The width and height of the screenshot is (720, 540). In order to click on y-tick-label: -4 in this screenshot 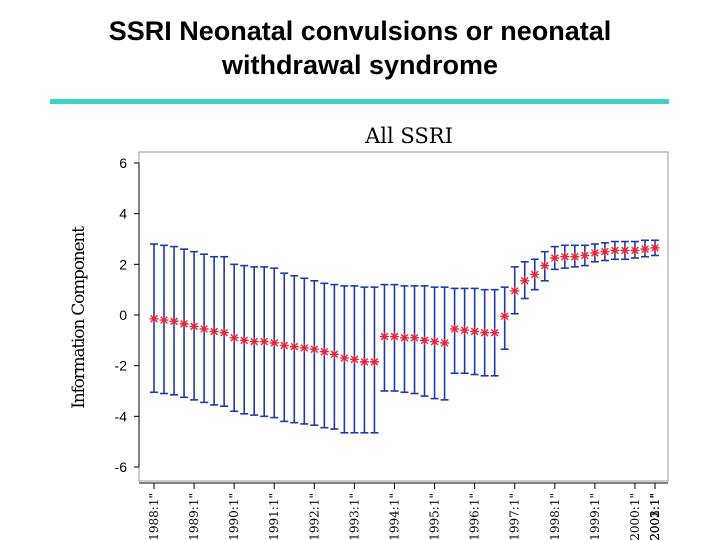, I will do `click(121, 416)`.